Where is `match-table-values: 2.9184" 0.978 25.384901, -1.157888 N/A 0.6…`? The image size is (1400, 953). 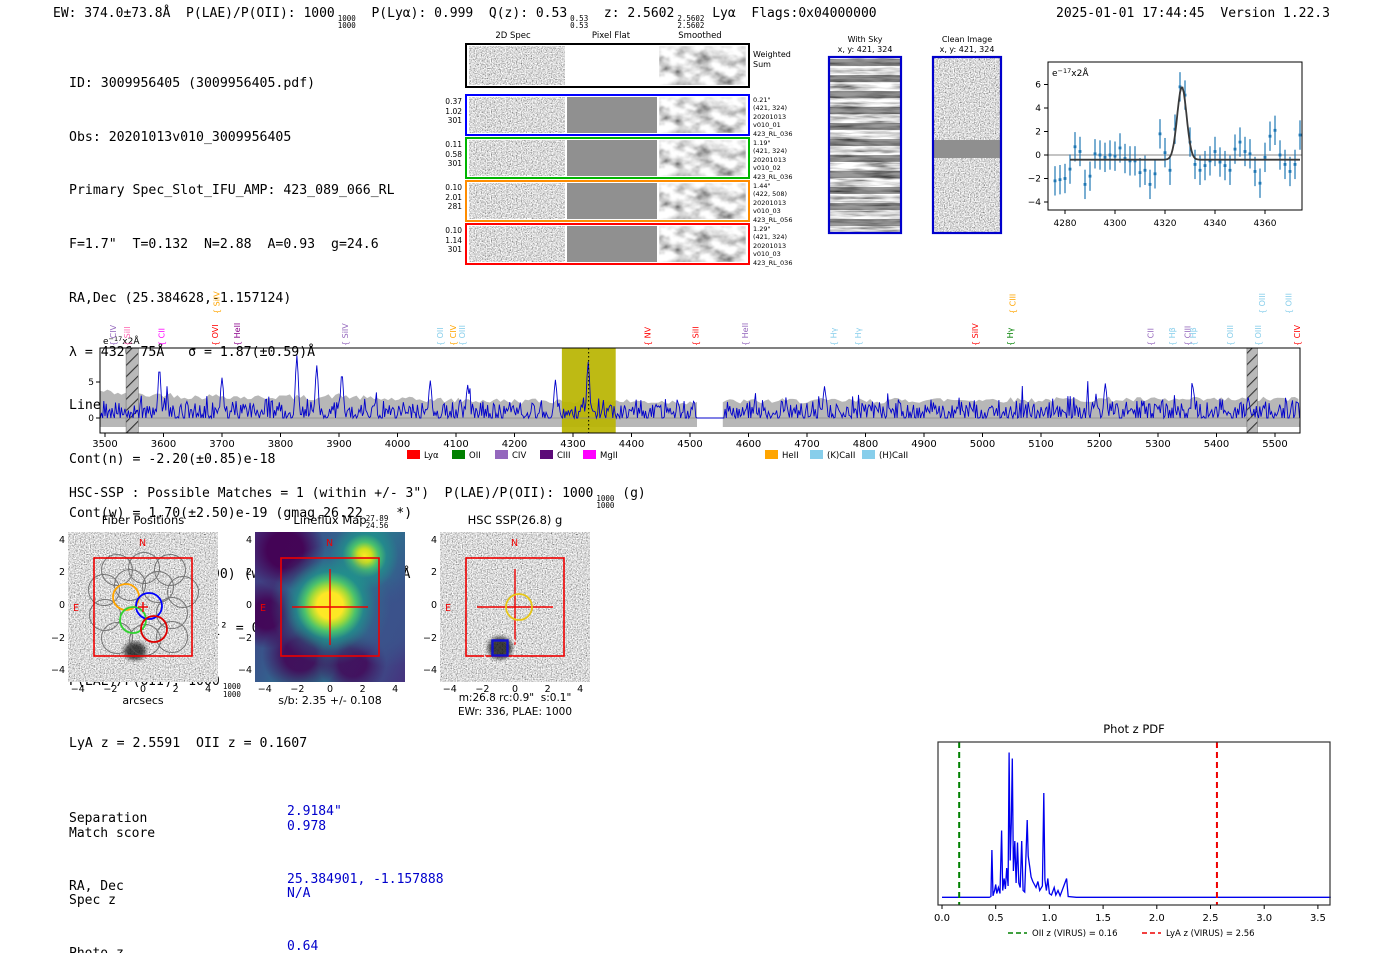
match-table-values: 2.9184" 0.978 25.384901, -1.157888 N/A 0.6… is located at coordinates (365, 878).